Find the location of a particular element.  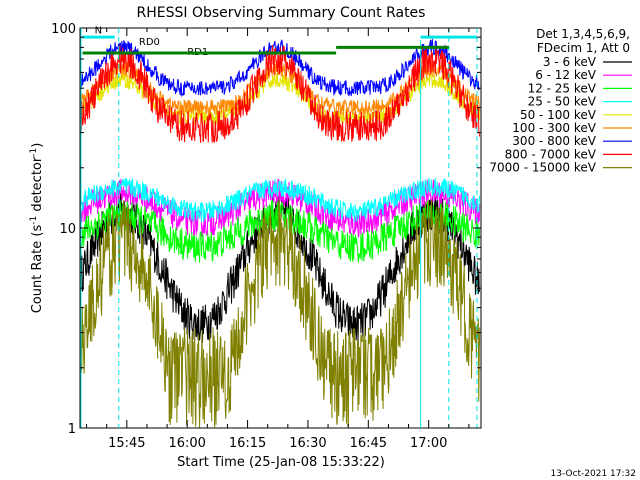

x-tick-label: 16:30 is located at coordinates (307, 443).